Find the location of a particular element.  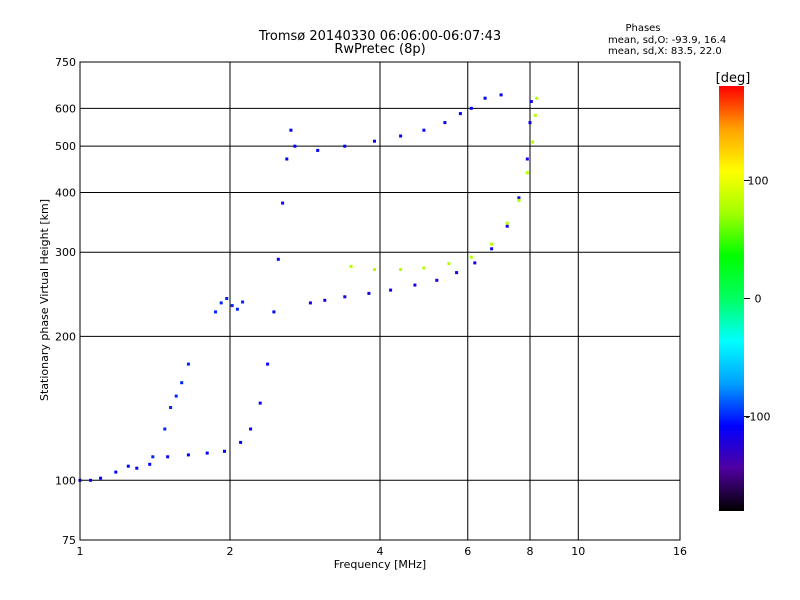

colorbar-tick-label: 0 is located at coordinates (758, 299).